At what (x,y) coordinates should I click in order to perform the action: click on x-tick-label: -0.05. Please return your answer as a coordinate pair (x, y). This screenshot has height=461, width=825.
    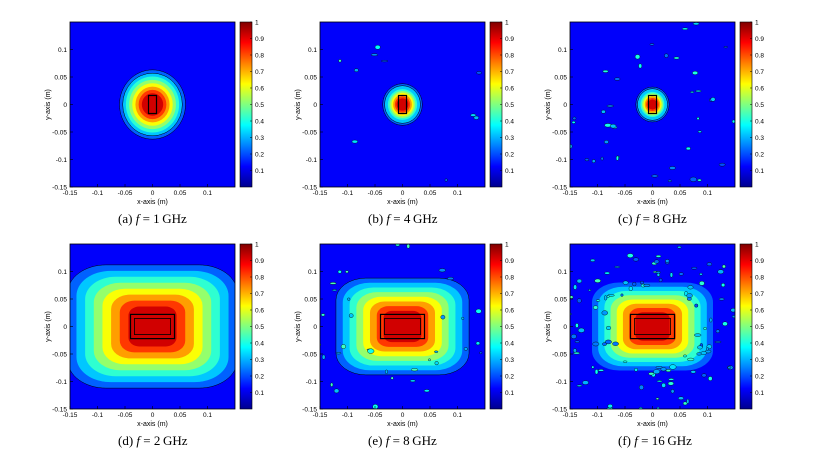
    Looking at the image, I should click on (625, 415).